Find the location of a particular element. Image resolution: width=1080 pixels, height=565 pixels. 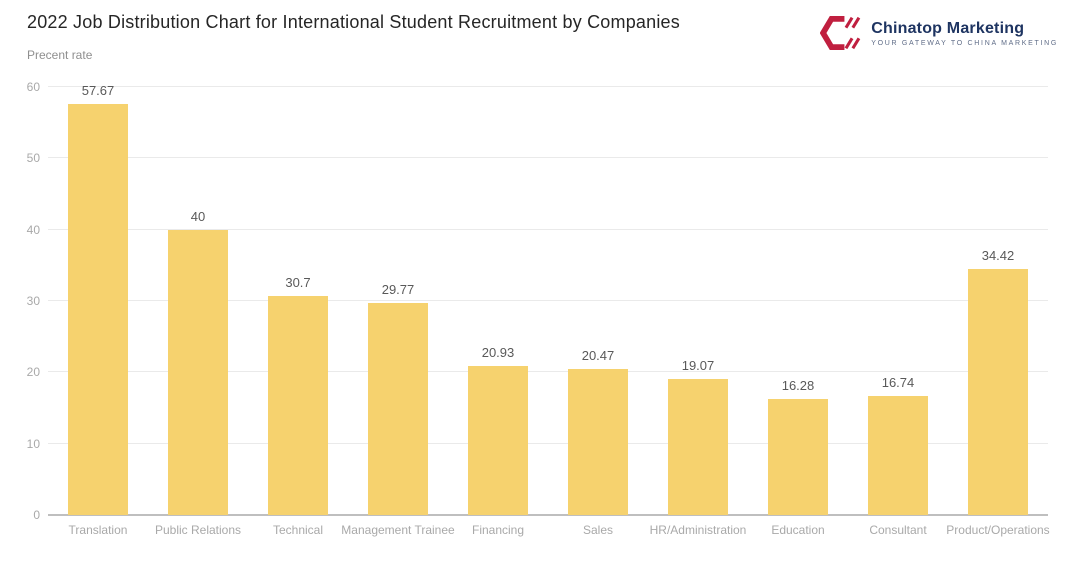

bar-value-label: 34.42 is located at coordinates (998, 256).